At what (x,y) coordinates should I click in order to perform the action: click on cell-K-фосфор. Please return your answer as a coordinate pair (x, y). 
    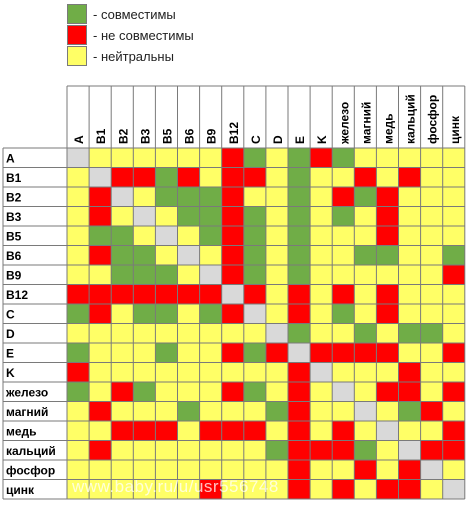
    Looking at the image, I should click on (431, 372).